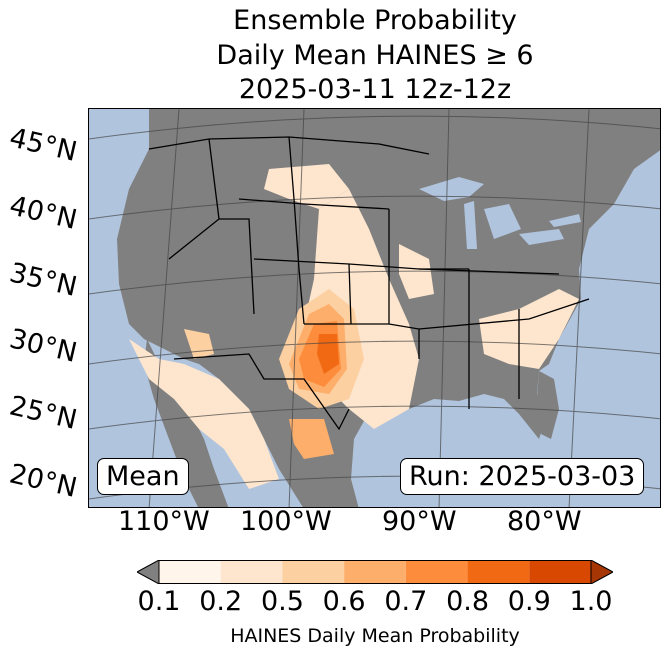 Image resolution: width=671 pixels, height=658 pixels. Describe the element at coordinates (529, 601) in the screenshot. I see `colorbar-tick-label: 0.9` at that location.